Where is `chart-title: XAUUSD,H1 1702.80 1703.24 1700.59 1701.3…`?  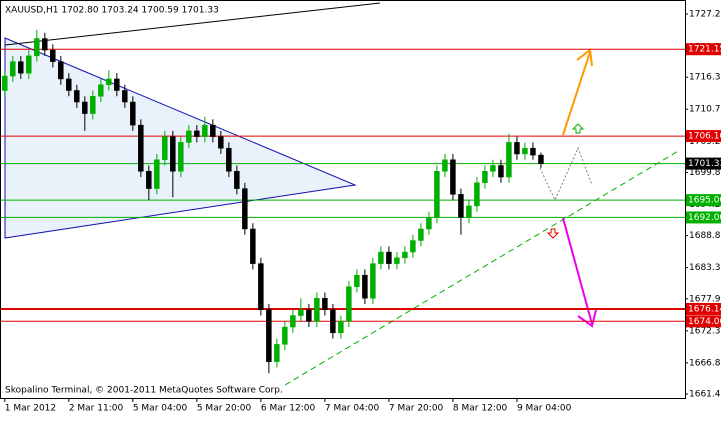 chart-title: XAUUSD,H1 1702.80 1703.24 1700.59 1701.3… is located at coordinates (112, 11).